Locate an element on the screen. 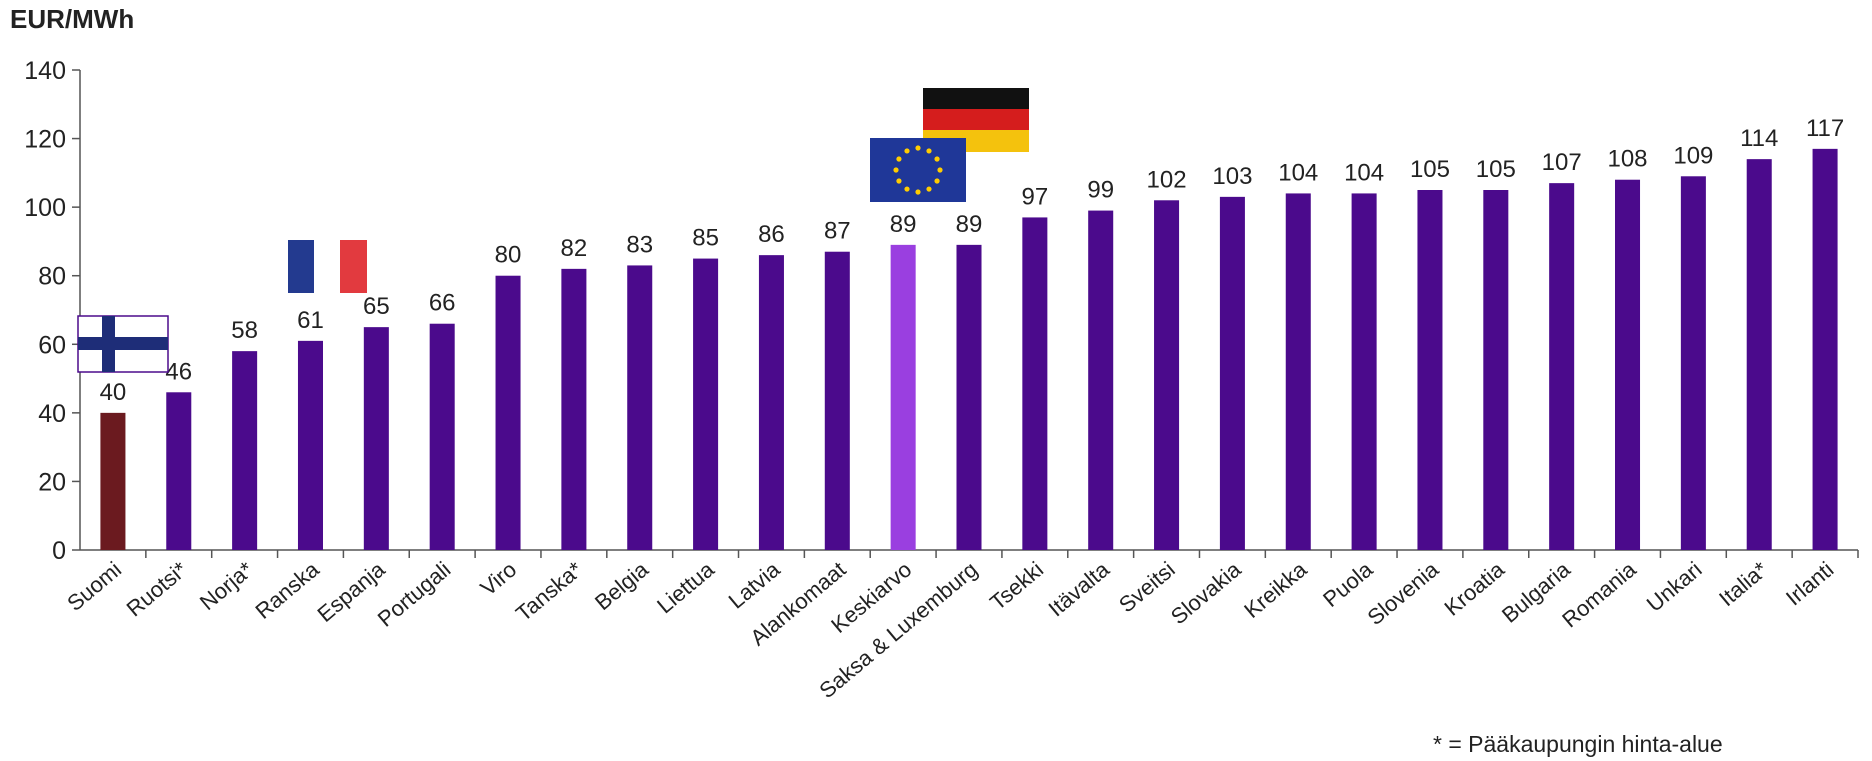 The image size is (1872, 761). category-label: Viro is located at coordinates (499, 579).